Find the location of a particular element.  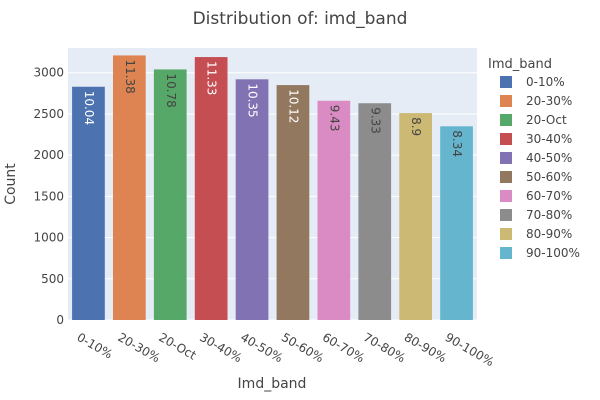

x-tick-label: 30-40% is located at coordinates (220, 347).